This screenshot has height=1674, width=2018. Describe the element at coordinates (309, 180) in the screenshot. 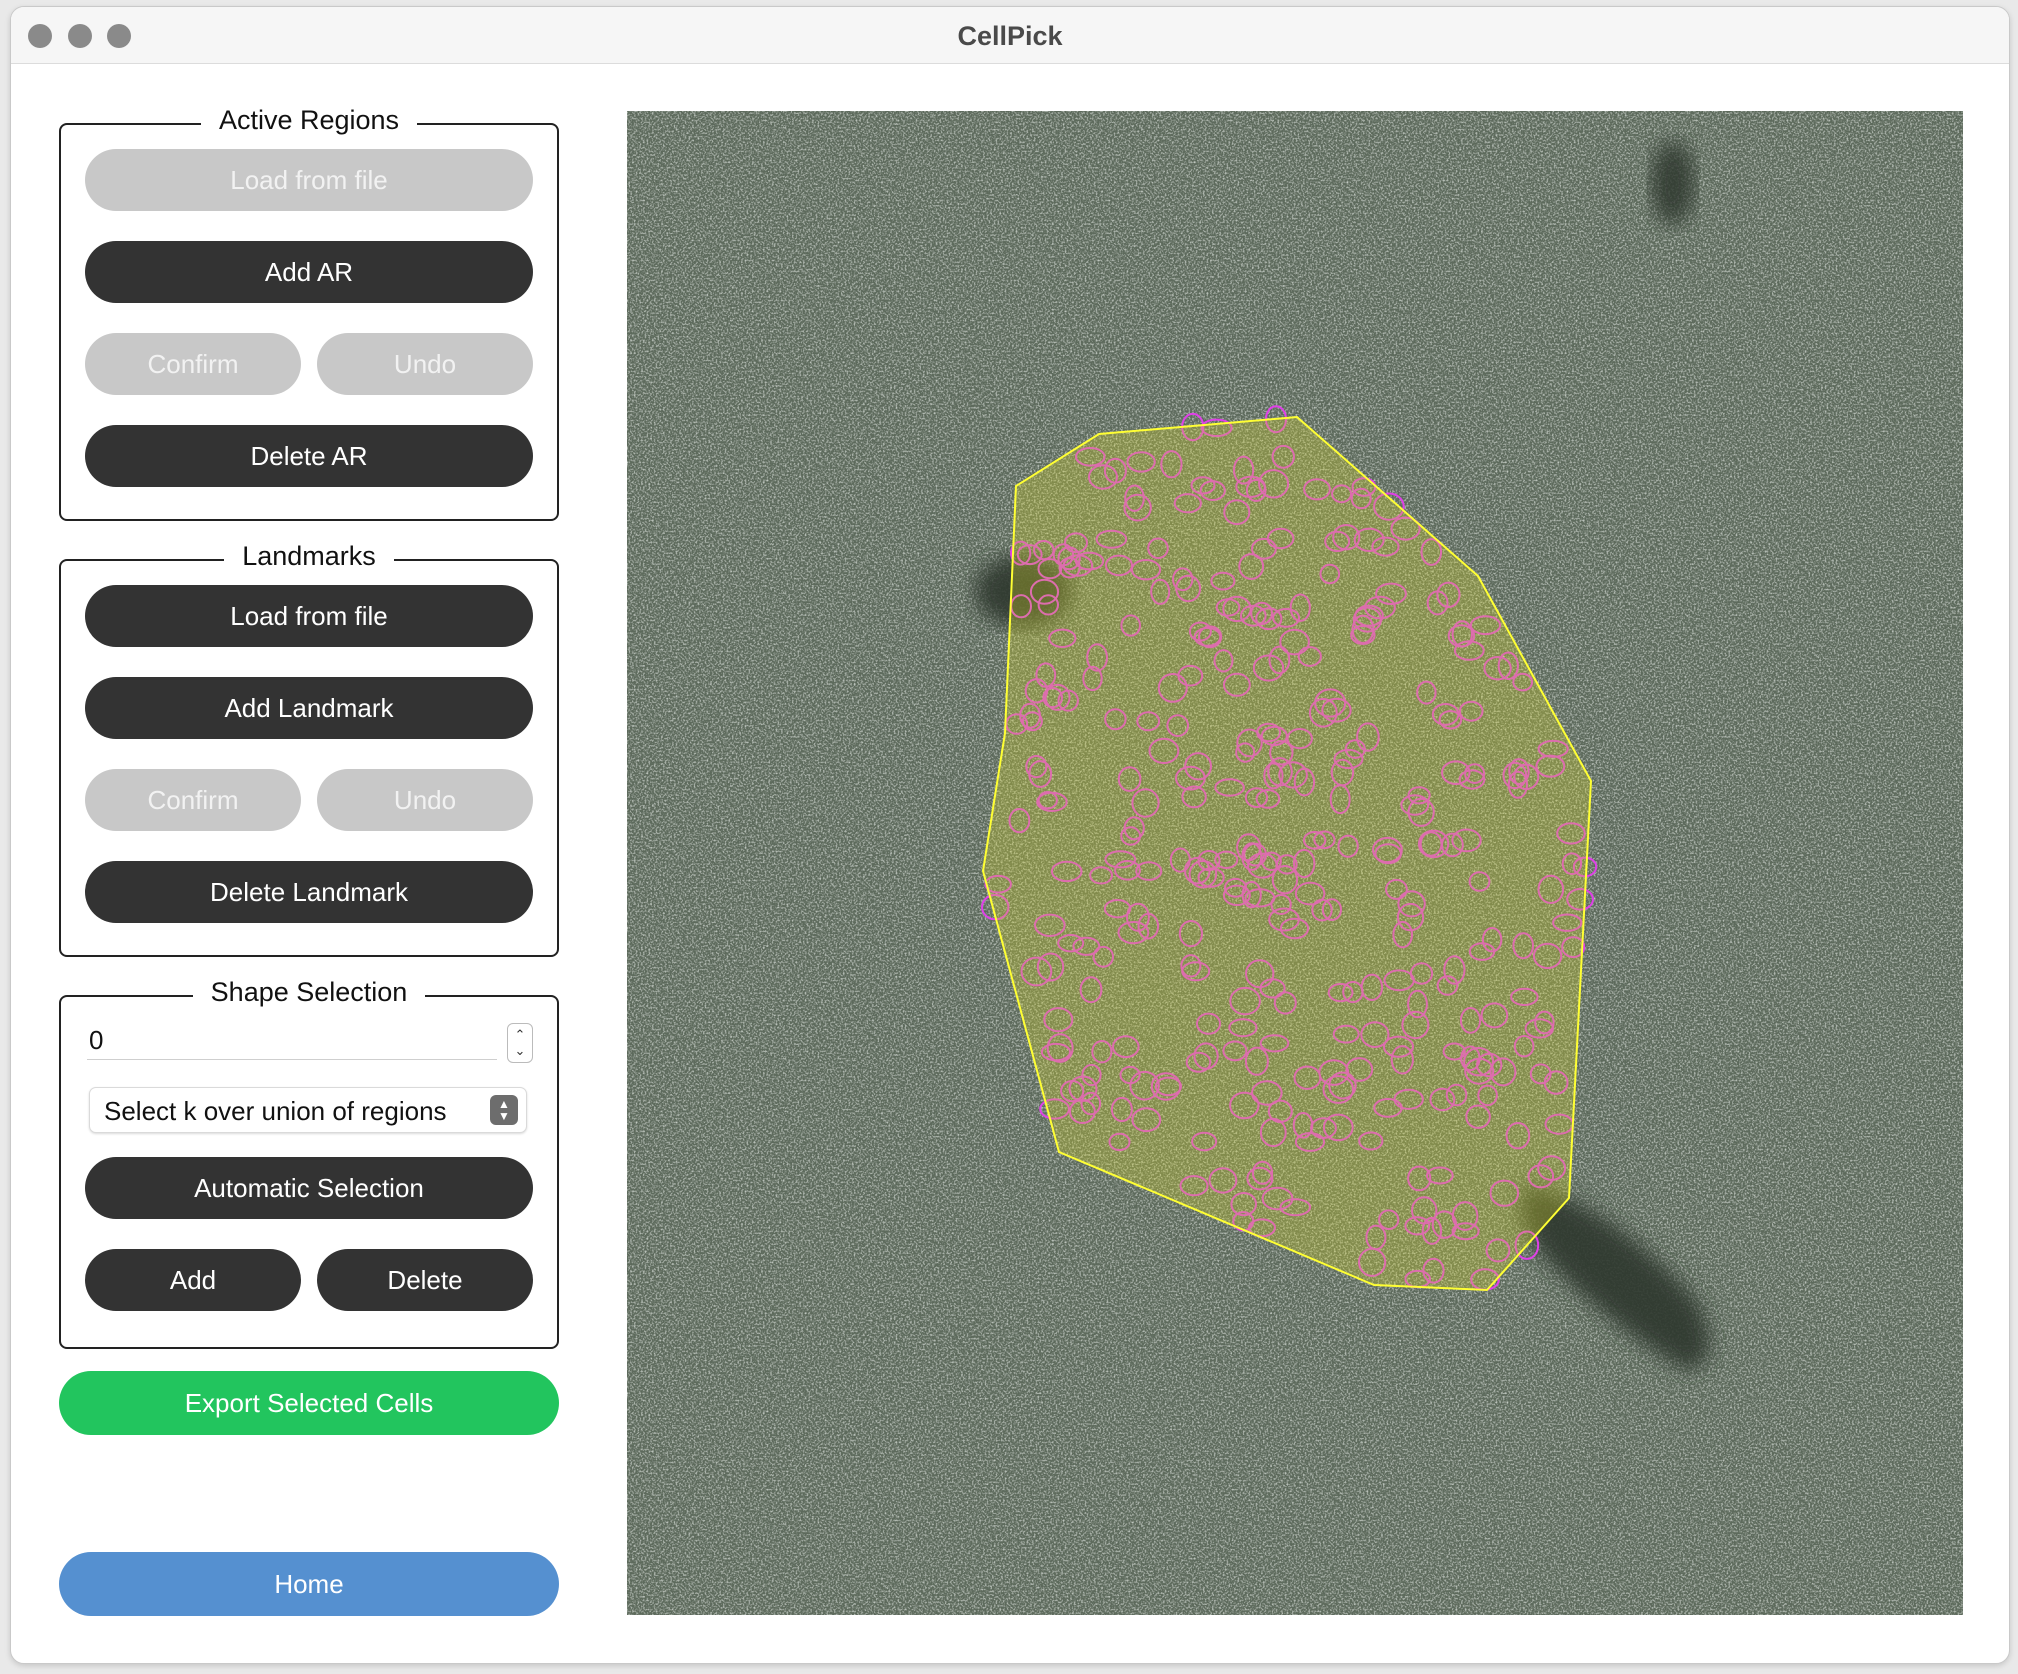

I see `ar-load-from-file-button: Load from file` at that location.